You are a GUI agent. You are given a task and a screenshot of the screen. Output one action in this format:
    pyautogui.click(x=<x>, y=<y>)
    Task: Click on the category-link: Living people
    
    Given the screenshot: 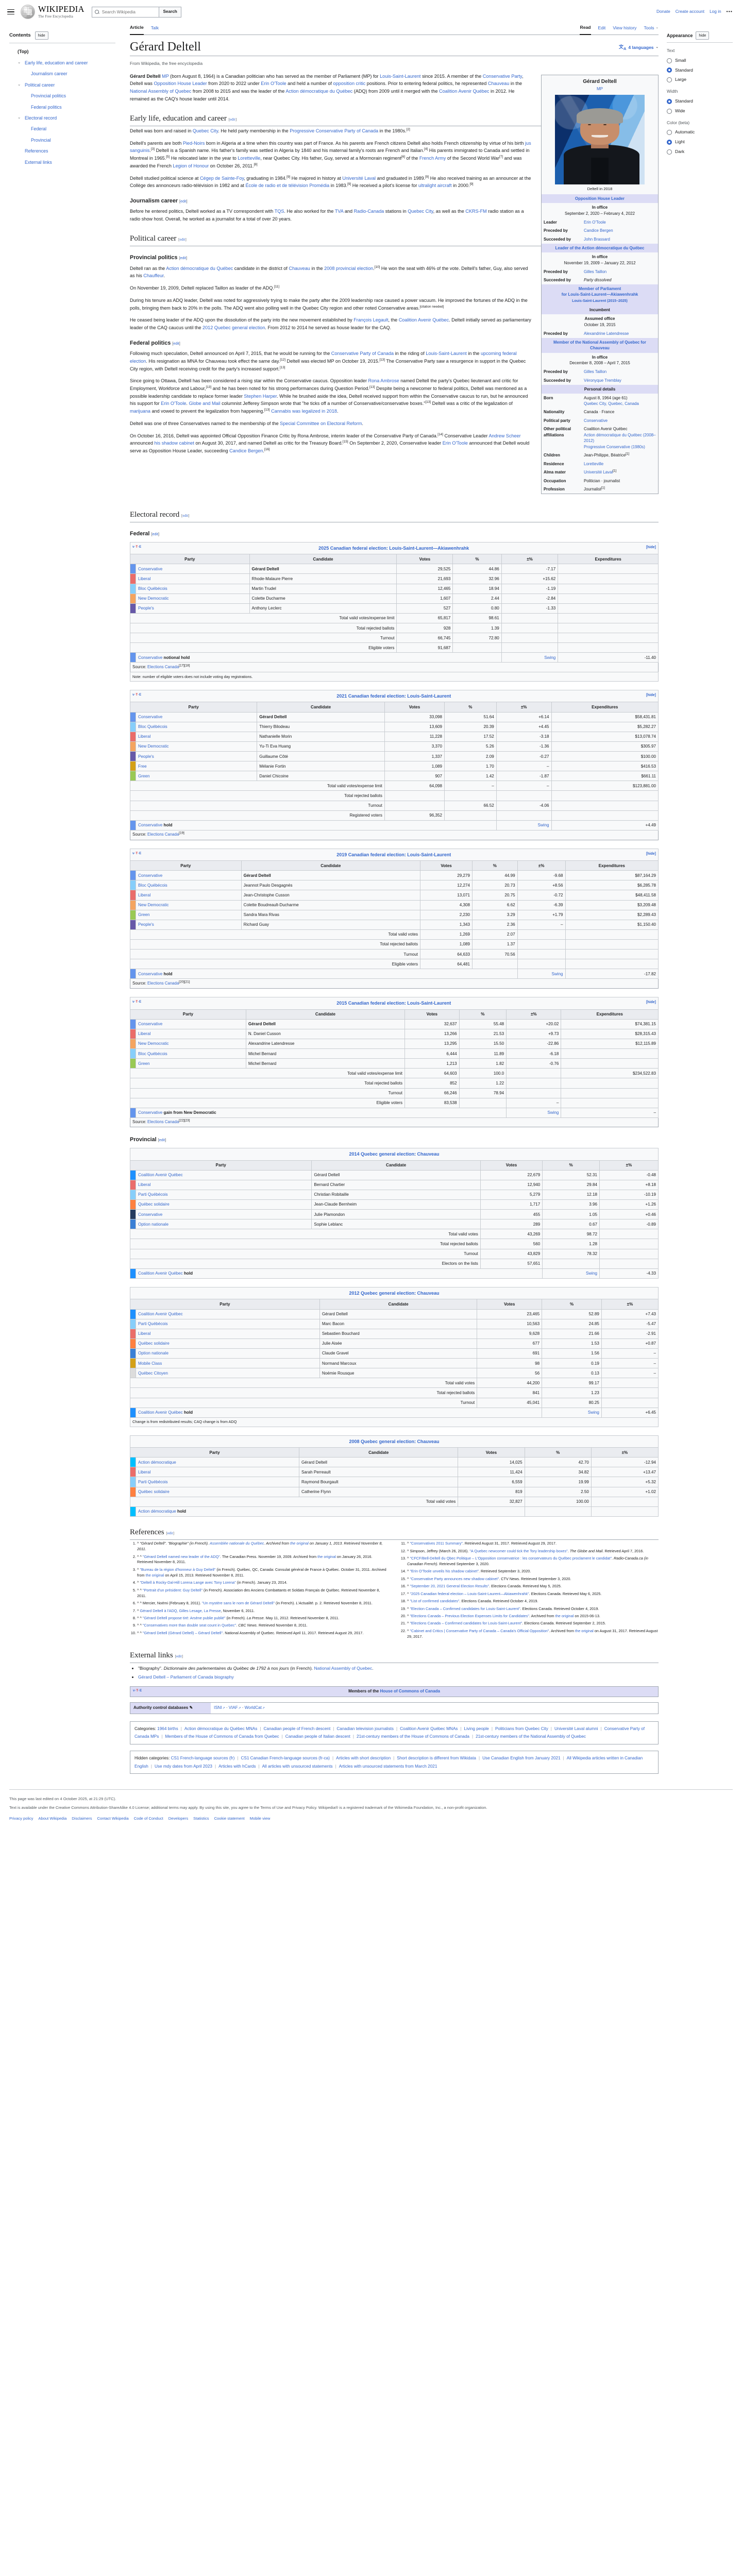 What is the action you would take?
    pyautogui.click(x=476, y=1728)
    